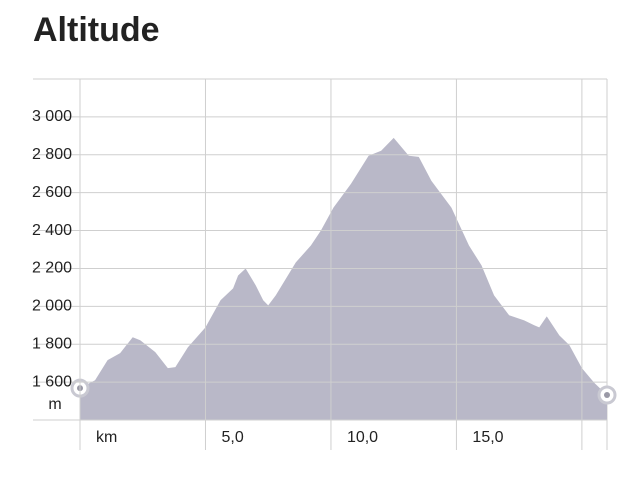 The height and width of the screenshot is (484, 640). Describe the element at coordinates (52, 381) in the screenshot. I see `y-tick-label: 1 600` at that location.